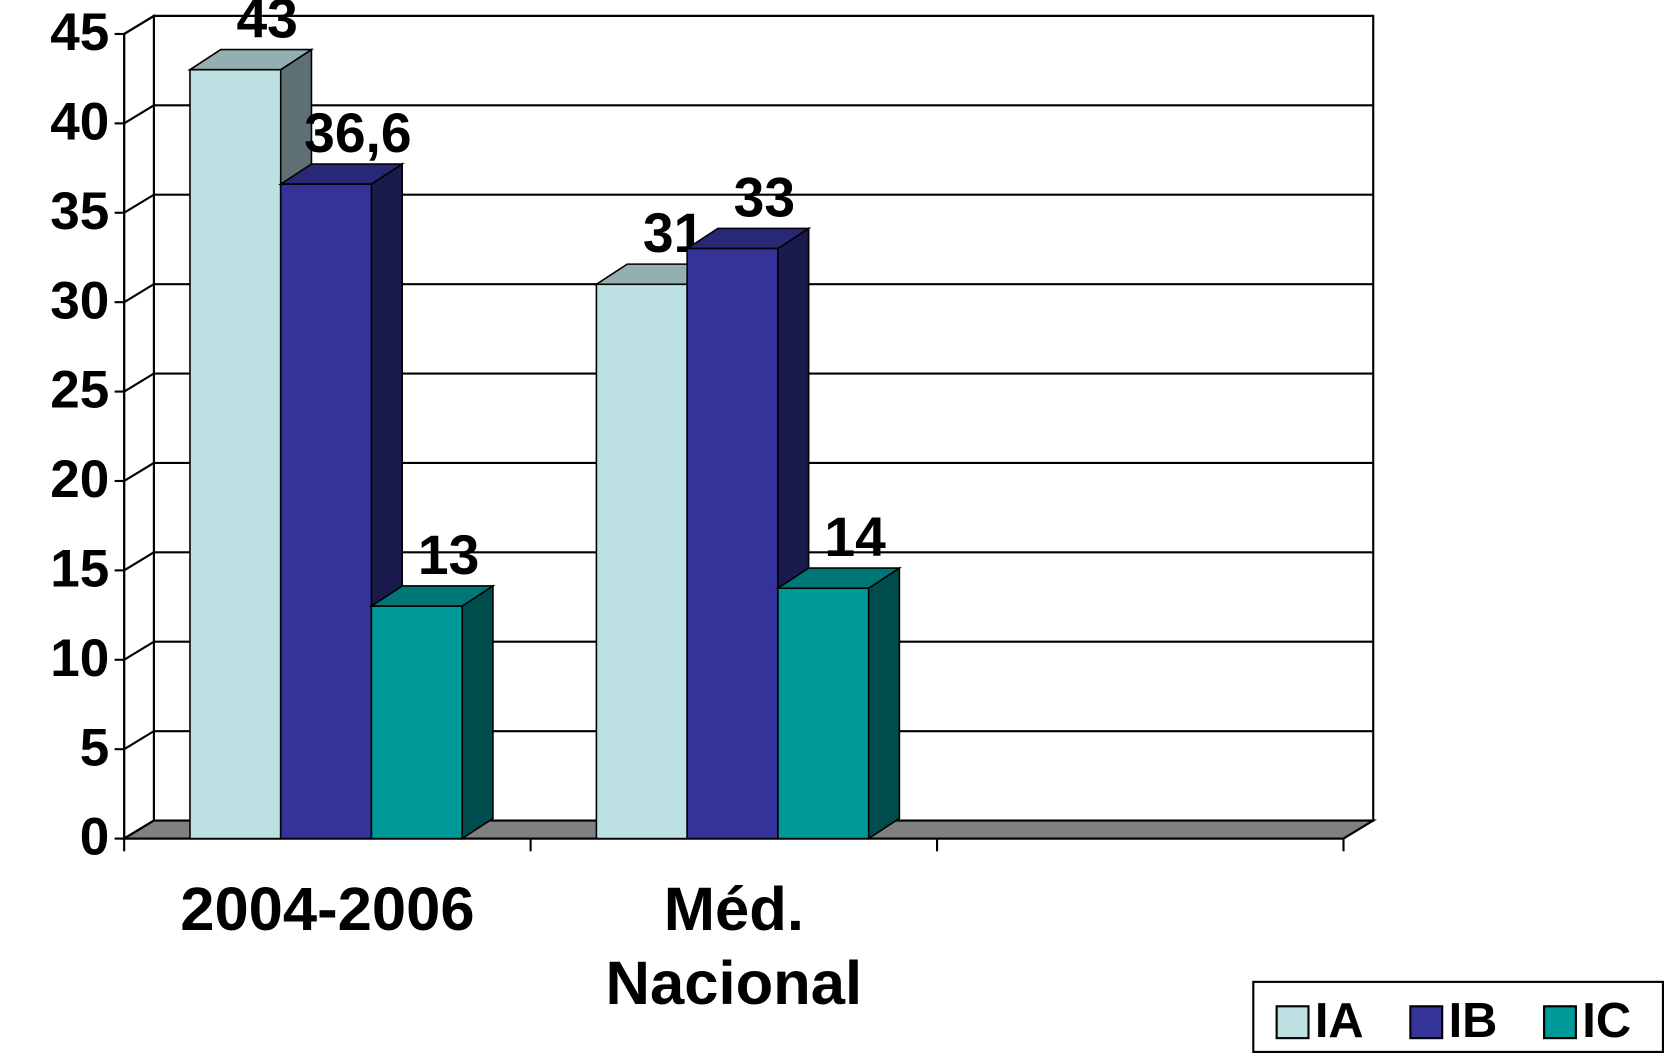 The image size is (1664, 1053). I want to click on legend-box, so click(1458, 1016).